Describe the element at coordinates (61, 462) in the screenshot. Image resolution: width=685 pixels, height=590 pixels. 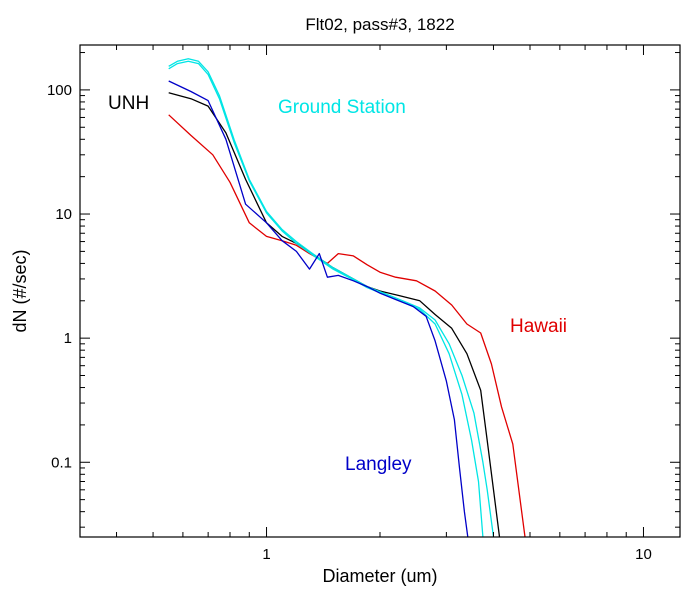
I see `y-tick-label: 0.1` at that location.